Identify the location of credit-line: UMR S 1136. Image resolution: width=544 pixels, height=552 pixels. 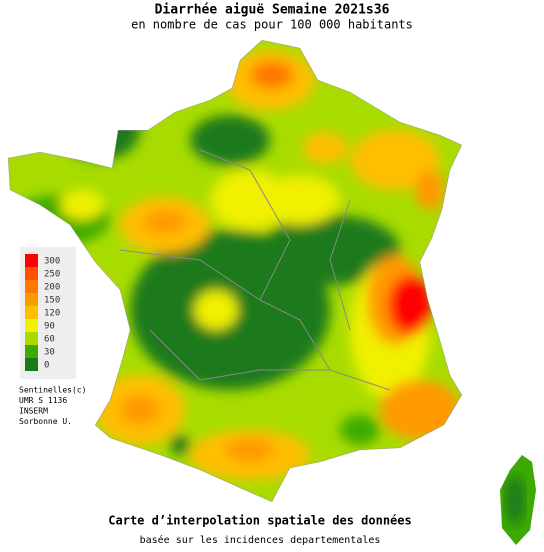
(43, 400).